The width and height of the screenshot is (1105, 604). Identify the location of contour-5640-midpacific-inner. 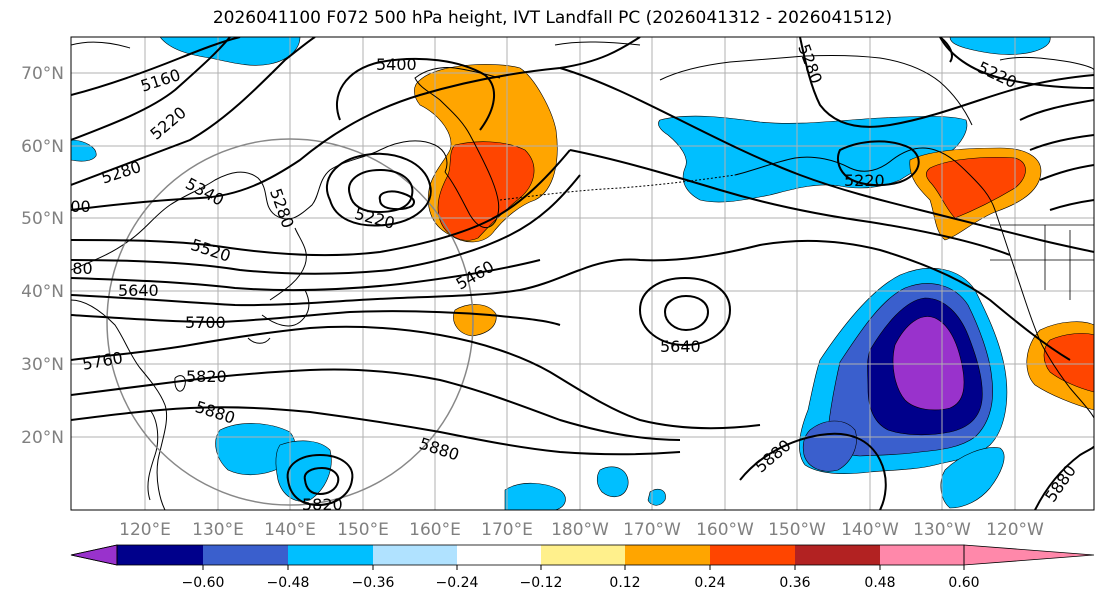
(686, 313).